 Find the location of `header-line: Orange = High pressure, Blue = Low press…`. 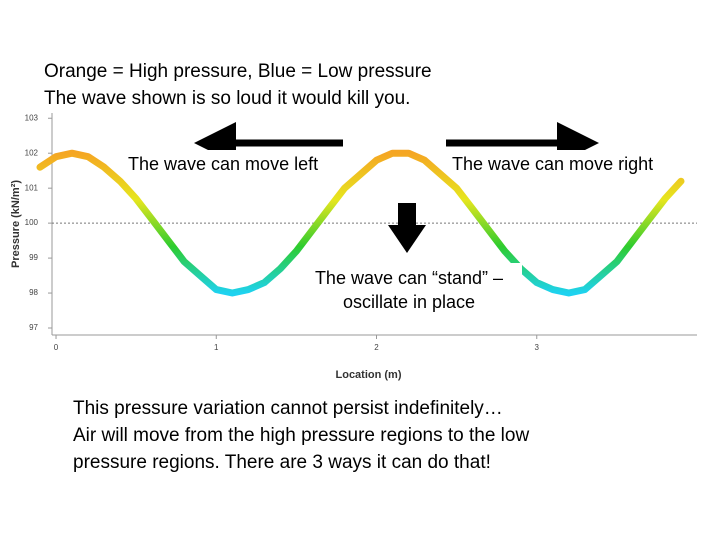

header-line: Orange = High pressure, Blue = Low press… is located at coordinates (238, 71).